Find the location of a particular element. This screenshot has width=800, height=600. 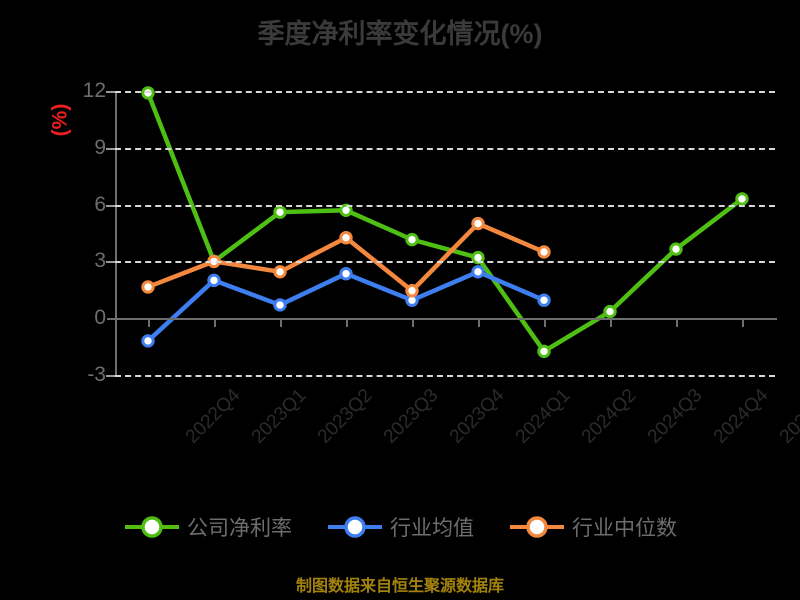

legend-item-2: 行业均值 is located at coordinates (400, 527).